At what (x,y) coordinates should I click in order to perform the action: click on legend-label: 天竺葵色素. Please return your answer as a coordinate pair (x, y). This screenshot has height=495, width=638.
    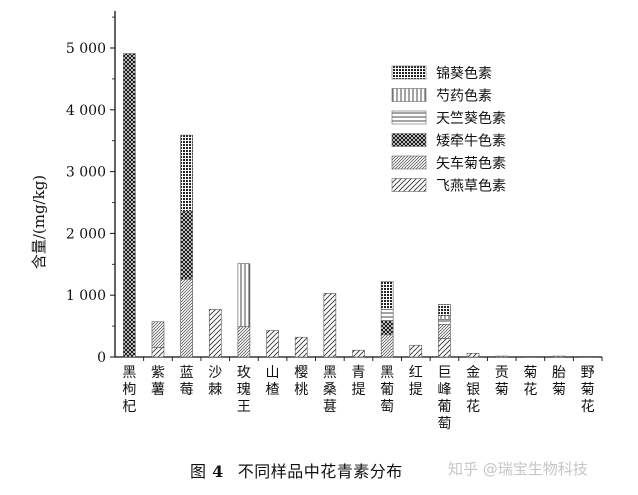
    Looking at the image, I should click on (471, 118).